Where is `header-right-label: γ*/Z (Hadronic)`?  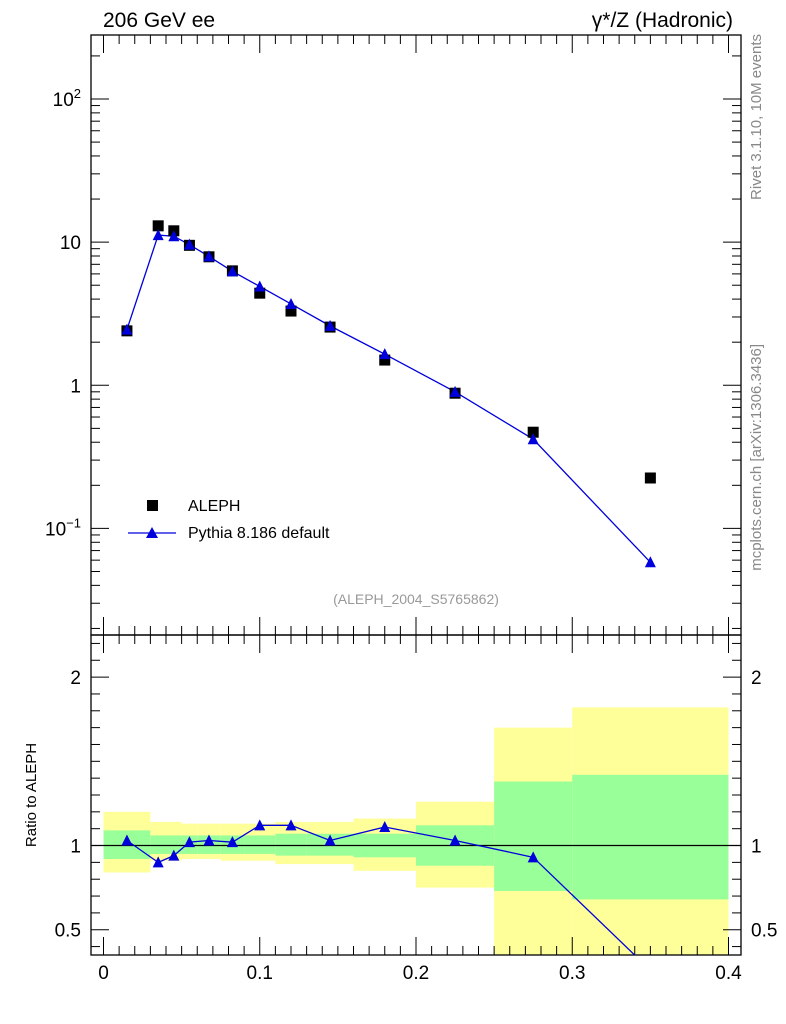
header-right-label: γ*/Z (Hadronic) is located at coordinates (662, 20).